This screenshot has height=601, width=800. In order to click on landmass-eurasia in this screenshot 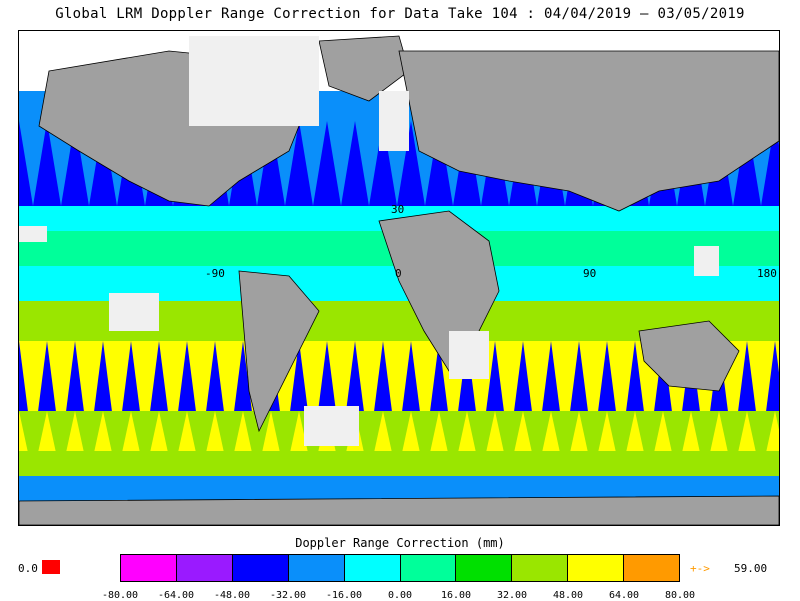, I will do `click(588, 131)`.